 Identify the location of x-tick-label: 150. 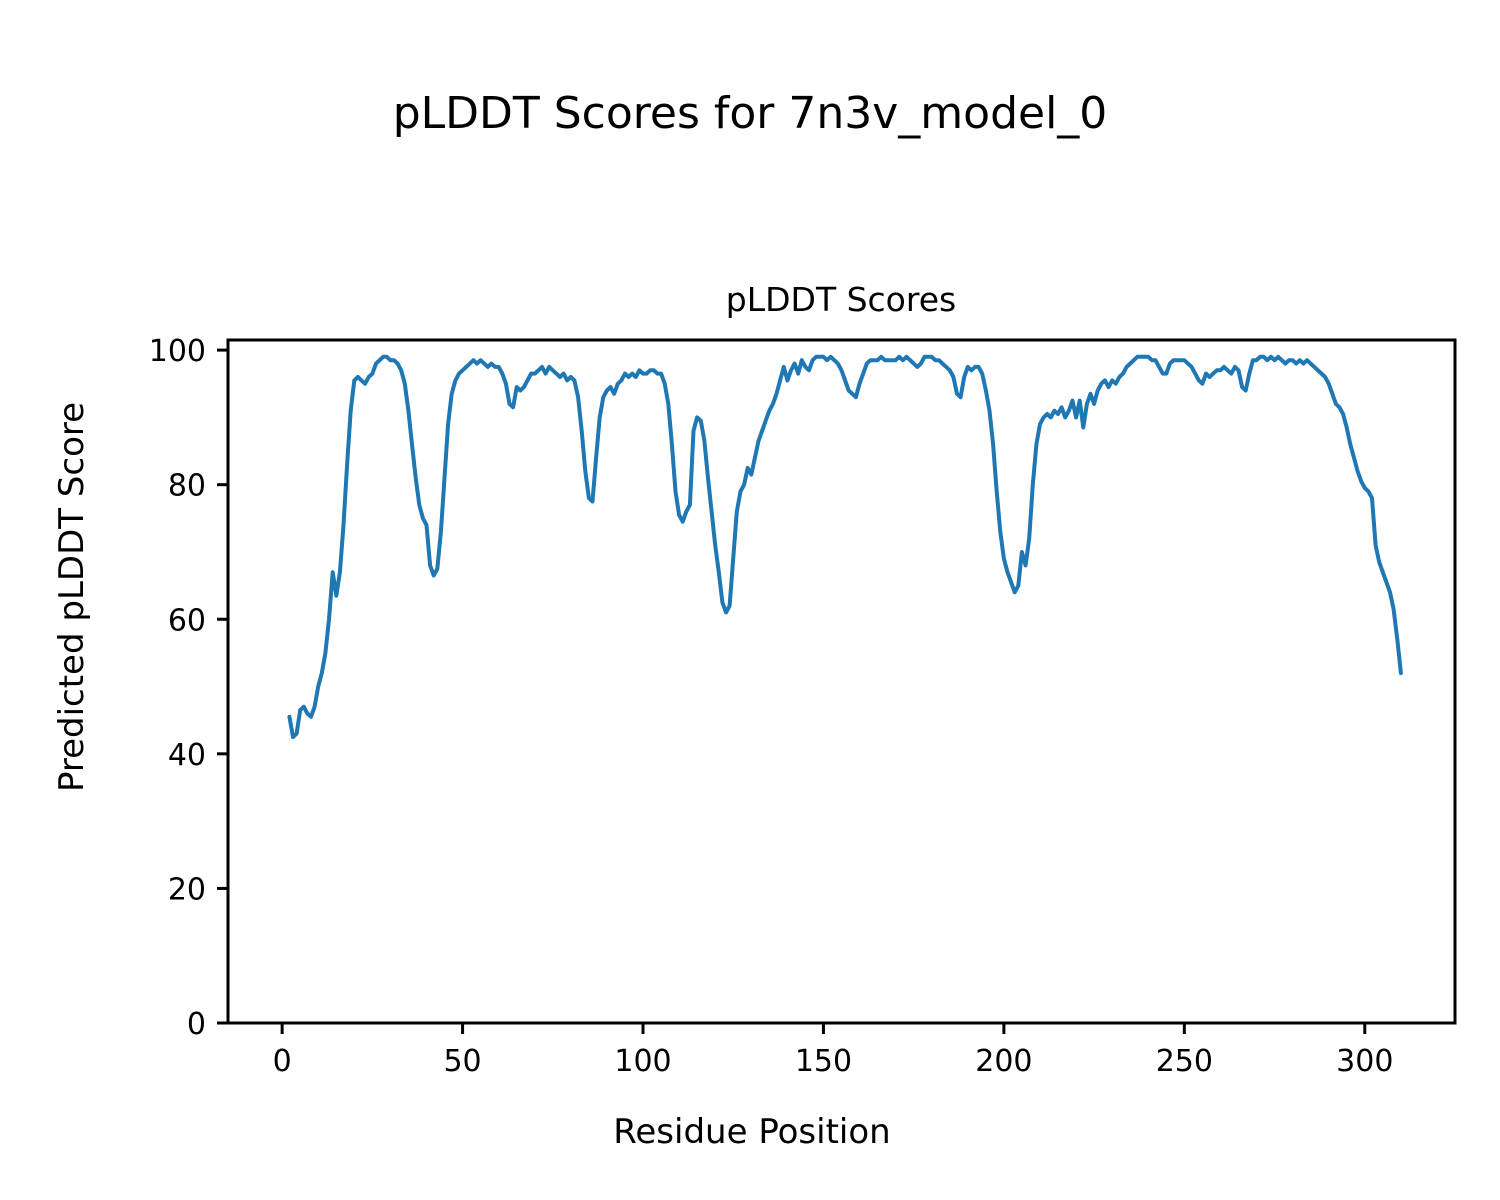
(823, 1061).